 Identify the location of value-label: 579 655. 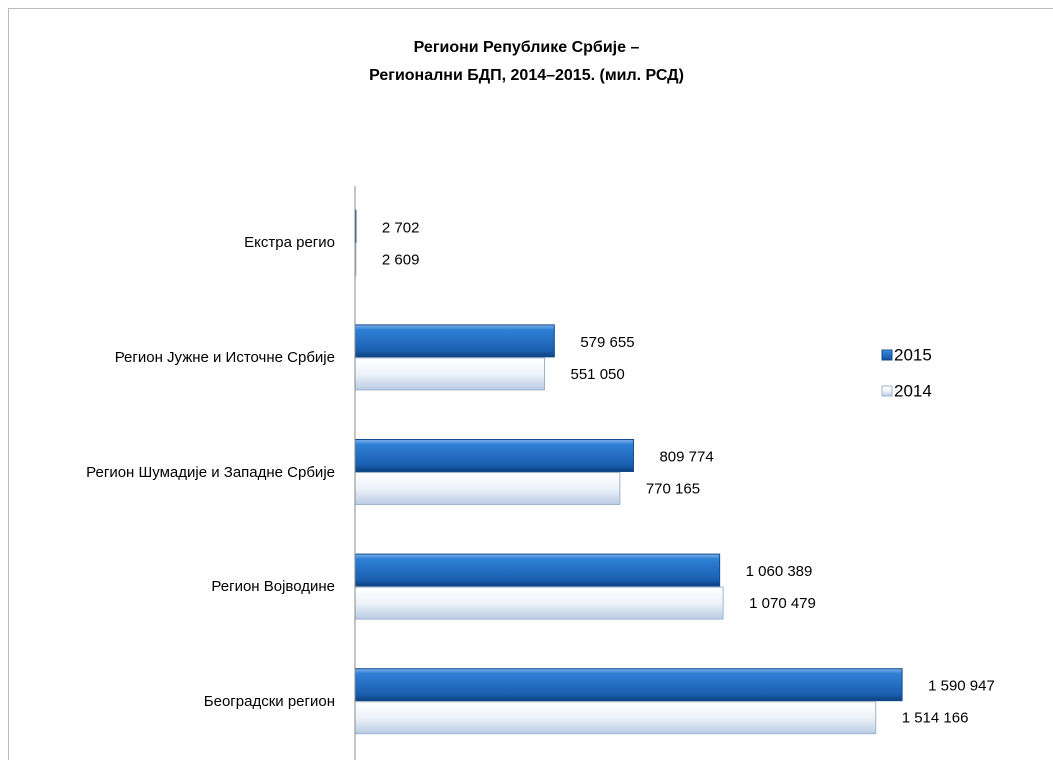
(607, 342).